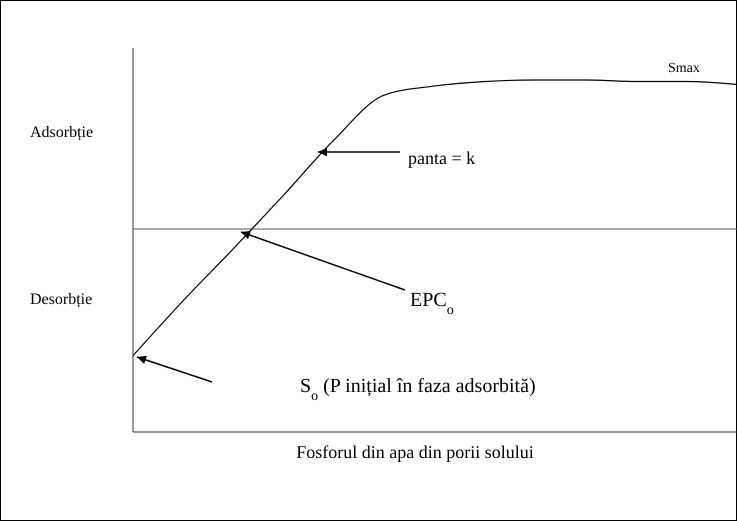 This screenshot has height=521, width=737. What do you see at coordinates (61, 299) in the screenshot?
I see `text: Desorbție` at bounding box center [61, 299].